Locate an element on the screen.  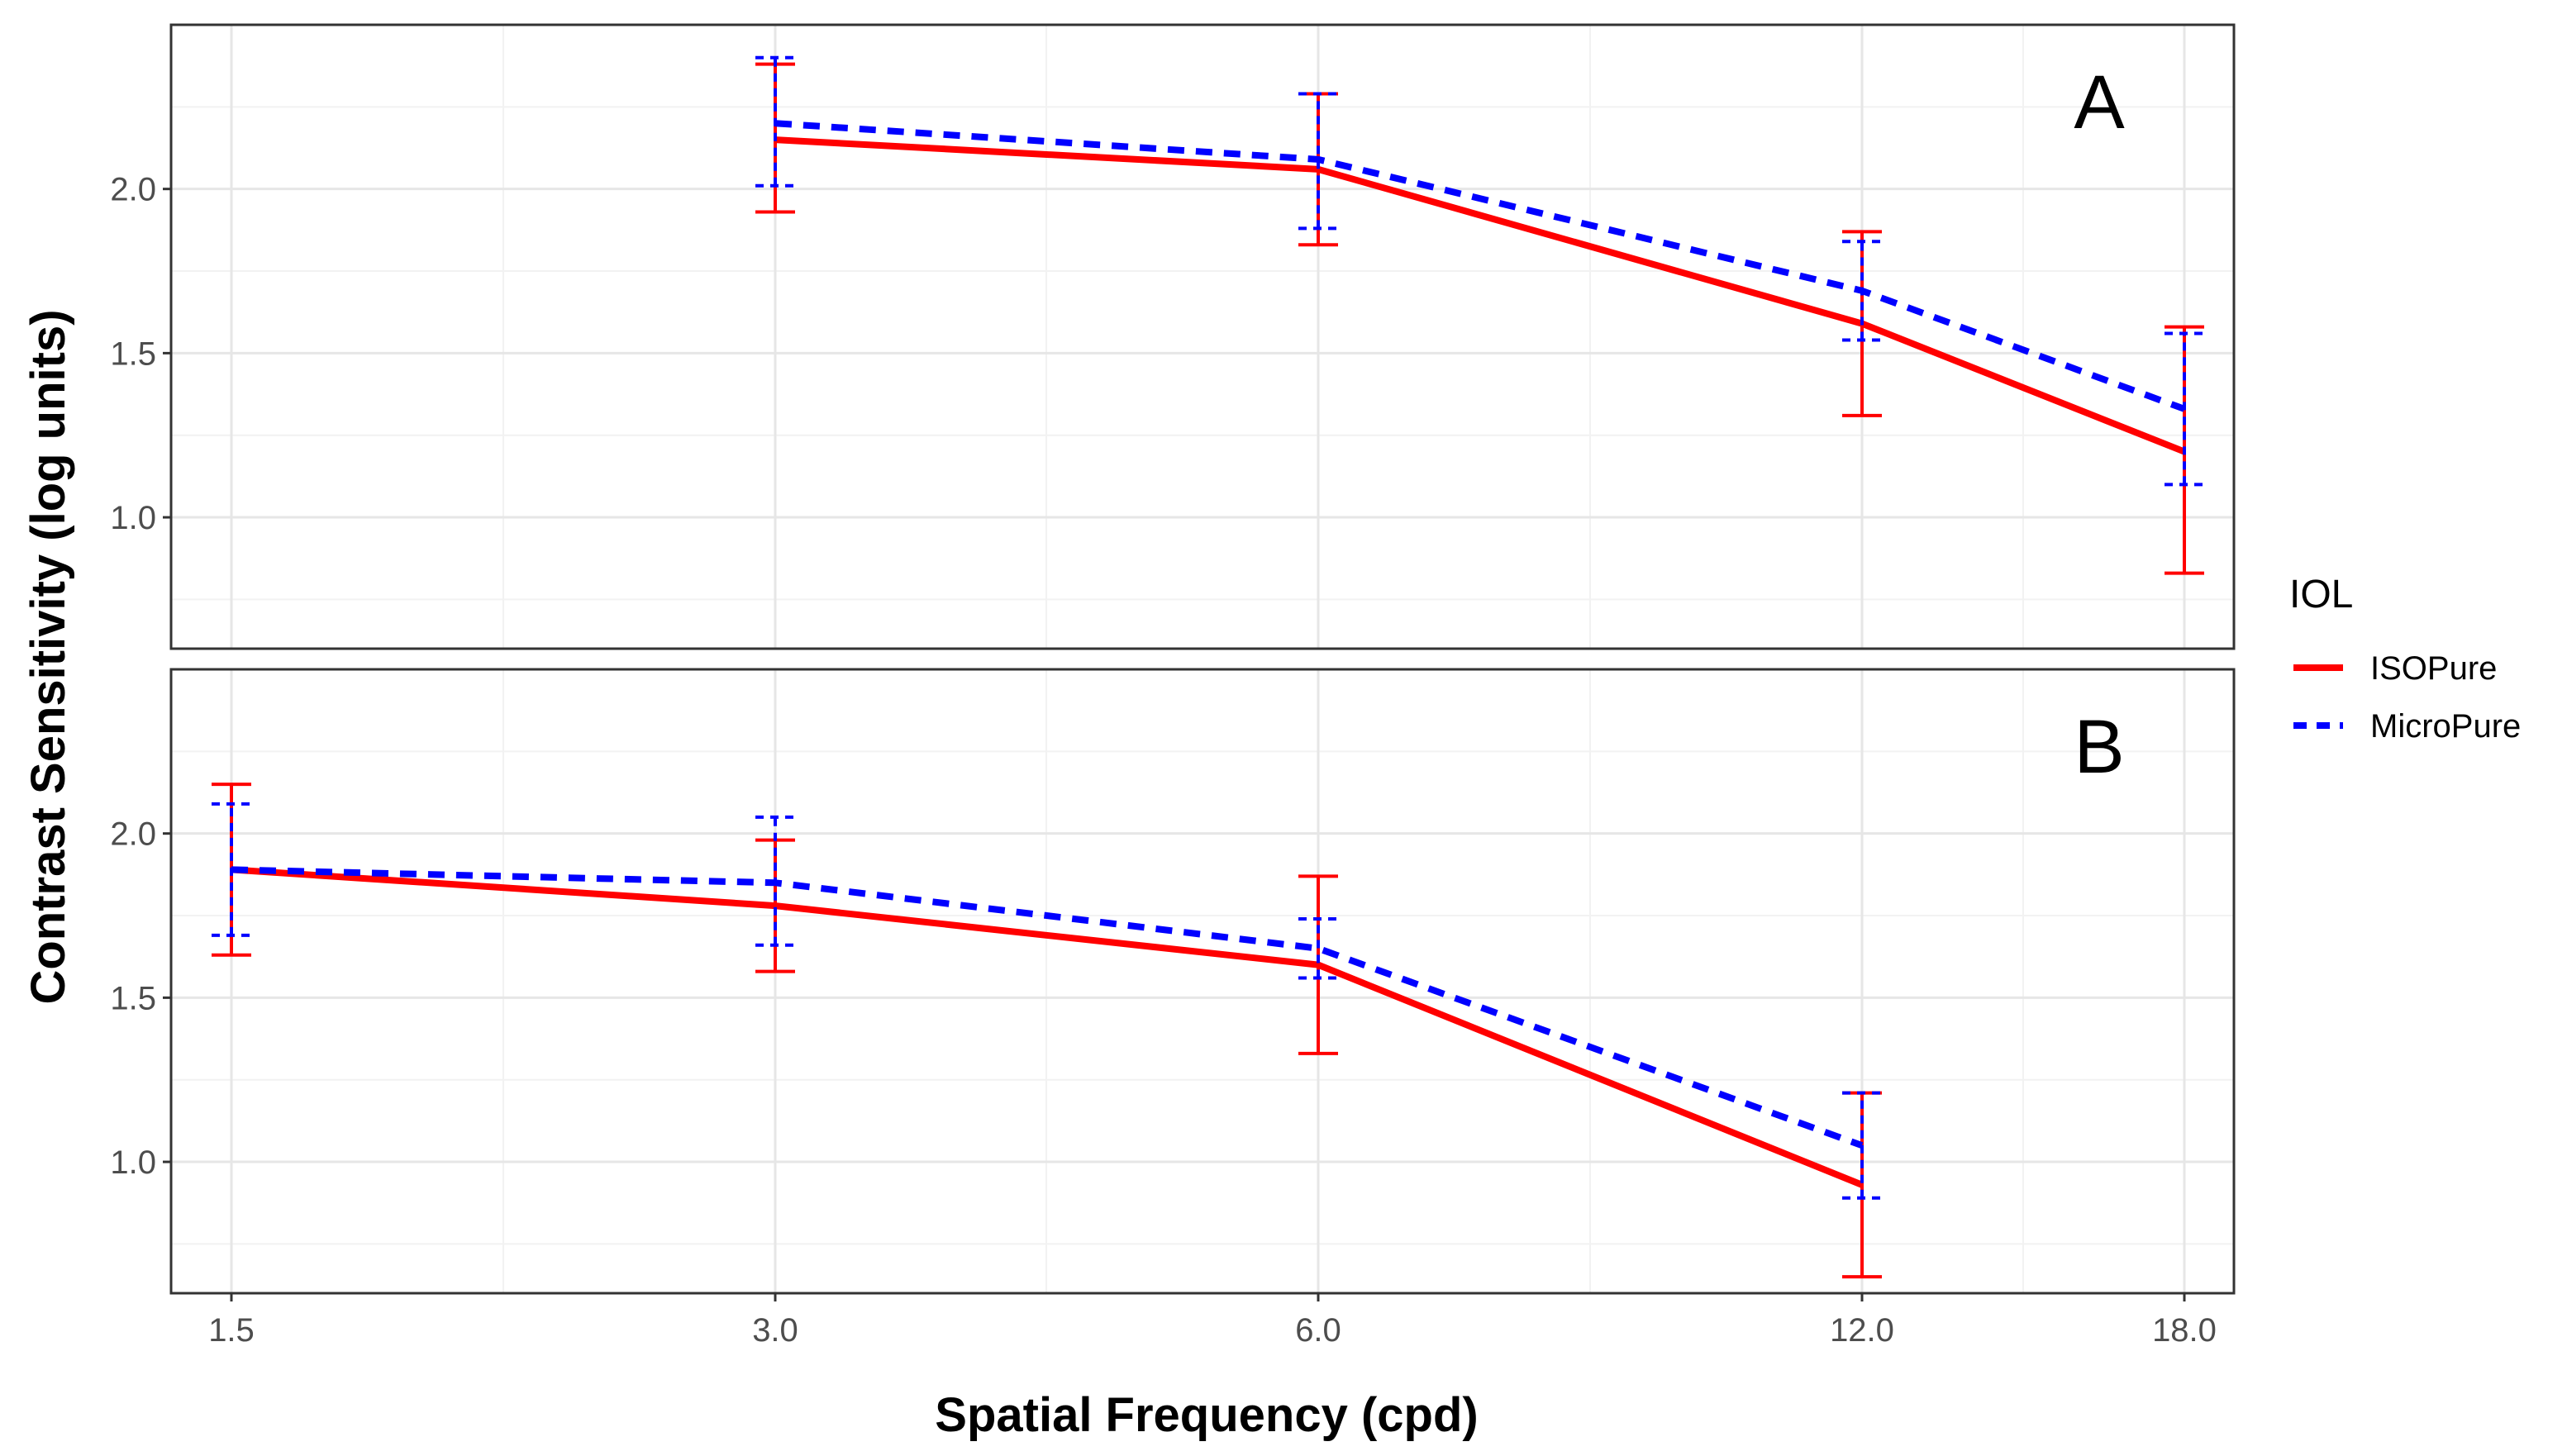
panel-label: B is located at coordinates (2099, 747).